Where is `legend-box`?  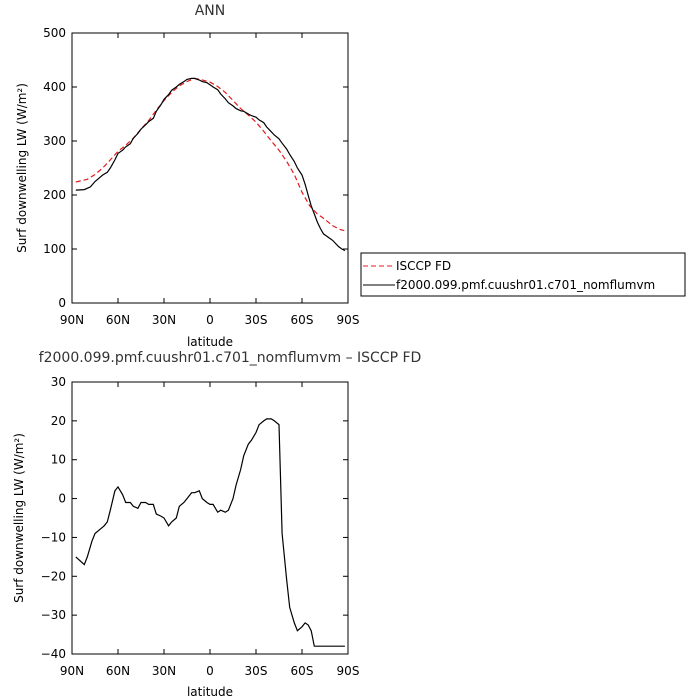 legend-box is located at coordinates (523, 274).